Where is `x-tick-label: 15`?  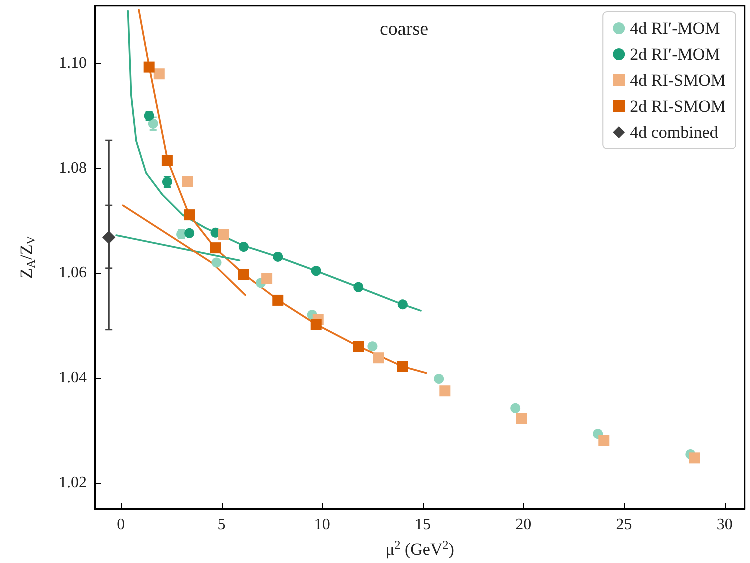
x-tick-label: 15 is located at coordinates (423, 525).